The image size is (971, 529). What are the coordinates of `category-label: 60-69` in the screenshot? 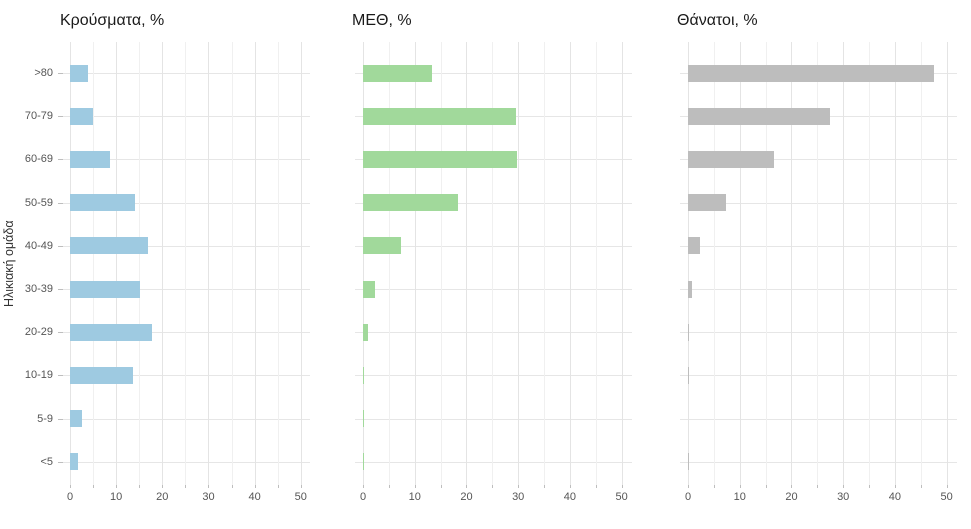 It's located at (38, 159).